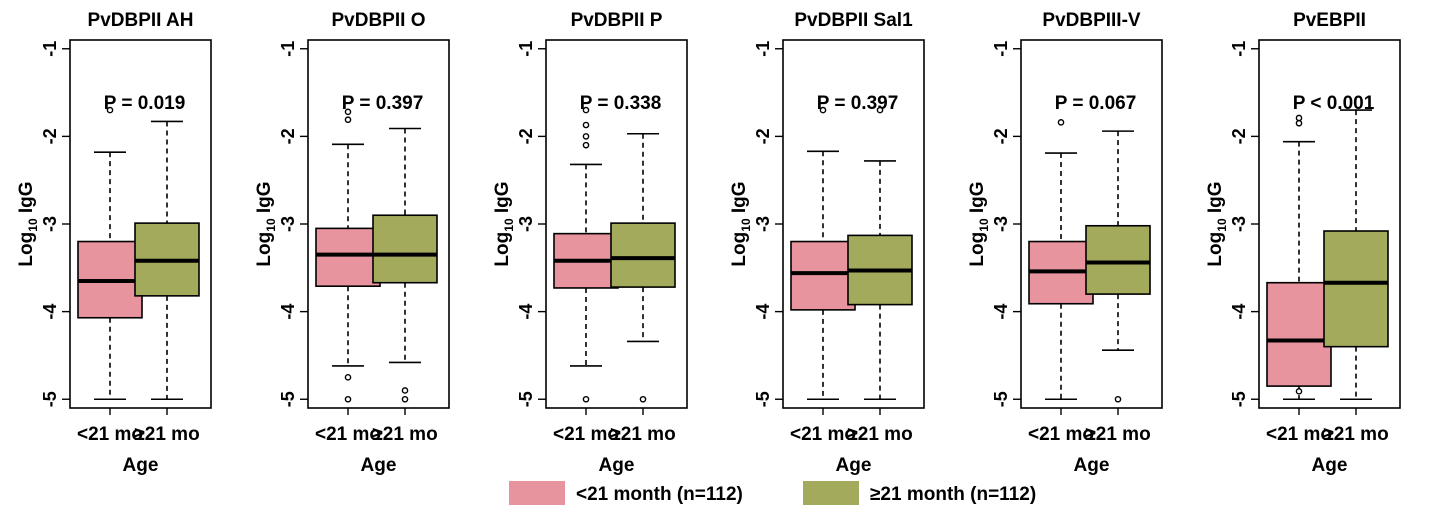  What do you see at coordinates (379, 20) in the screenshot?
I see `panel-title: PvDBPII O` at bounding box center [379, 20].